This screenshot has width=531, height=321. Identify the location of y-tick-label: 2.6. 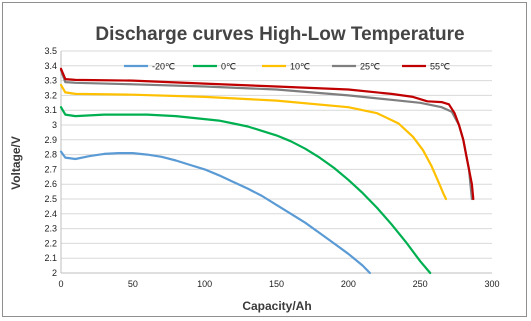
(50, 184).